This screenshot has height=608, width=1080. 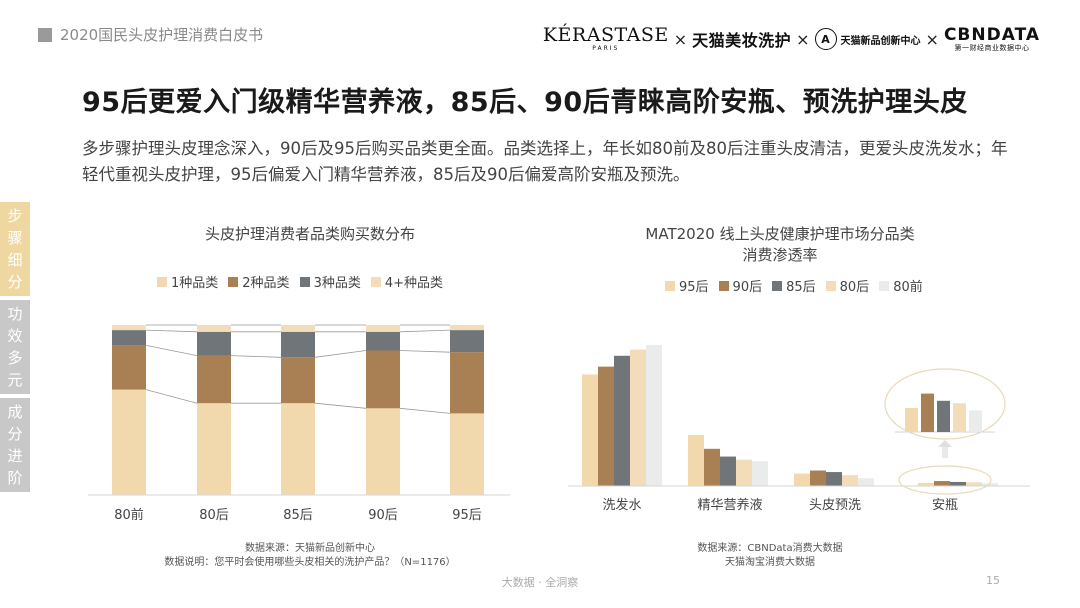 What do you see at coordinates (195, 283) in the screenshot?
I see `left-legend-label: 1种品类` at bounding box center [195, 283].